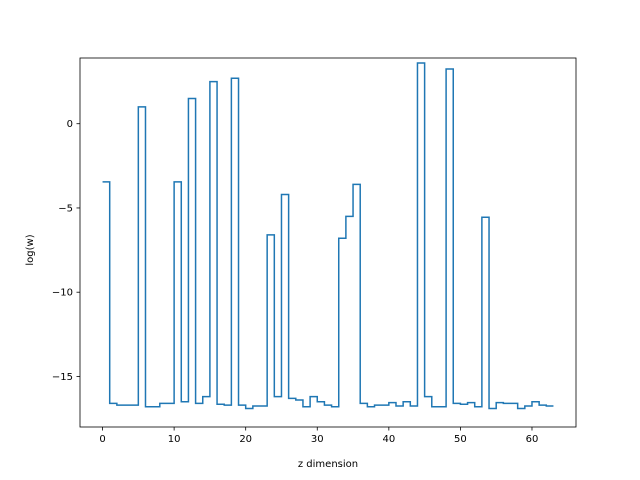 The image size is (640, 480). Describe the element at coordinates (532, 439) in the screenshot. I see `x-tick-label: 60` at that location.